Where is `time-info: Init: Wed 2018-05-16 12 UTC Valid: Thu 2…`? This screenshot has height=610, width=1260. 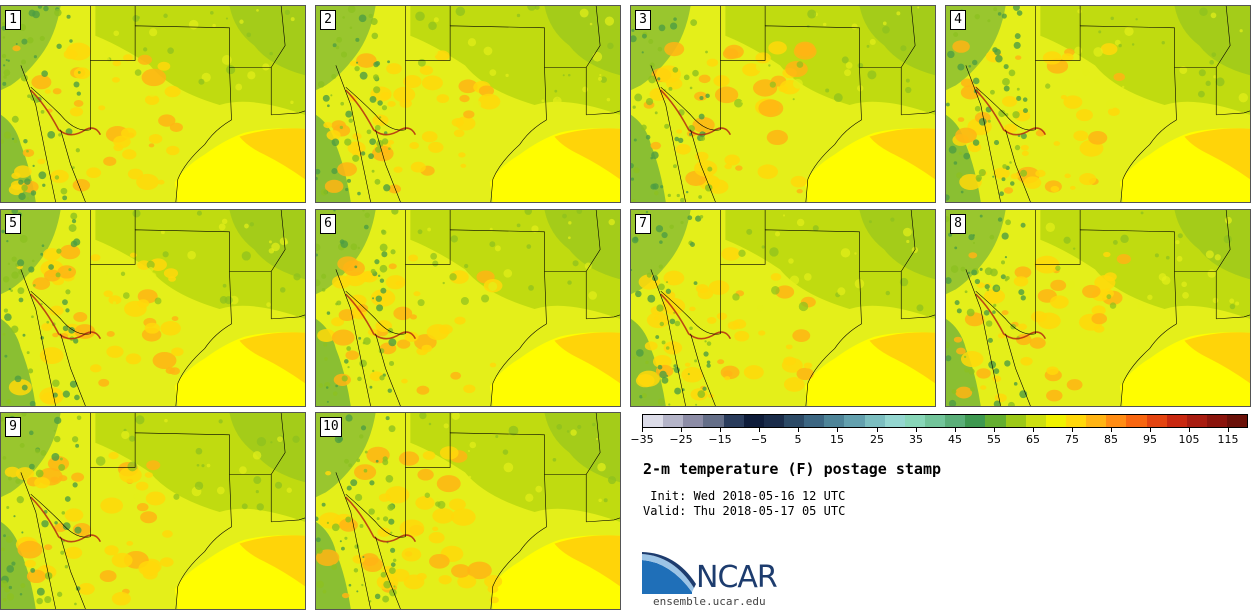 time-info: Init: Wed 2018-05-16 12 UTC Valid: Thu 2… is located at coordinates (744, 504).